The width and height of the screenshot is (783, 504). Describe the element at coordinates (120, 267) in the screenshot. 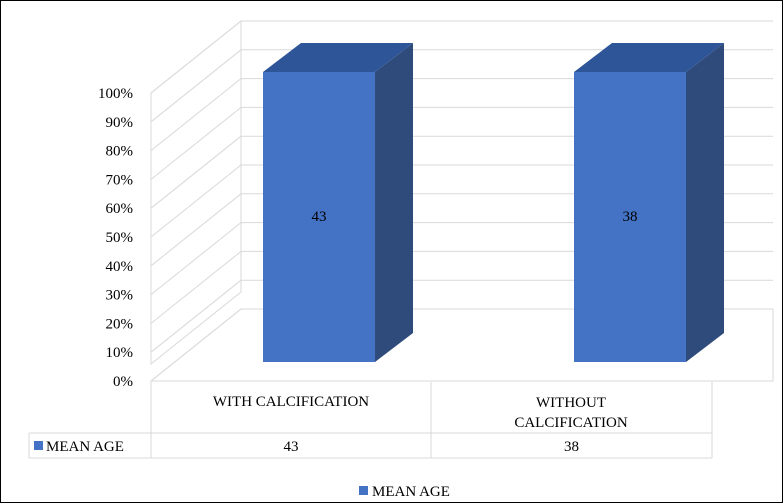

I see `y-tick-label: 40%` at that location.